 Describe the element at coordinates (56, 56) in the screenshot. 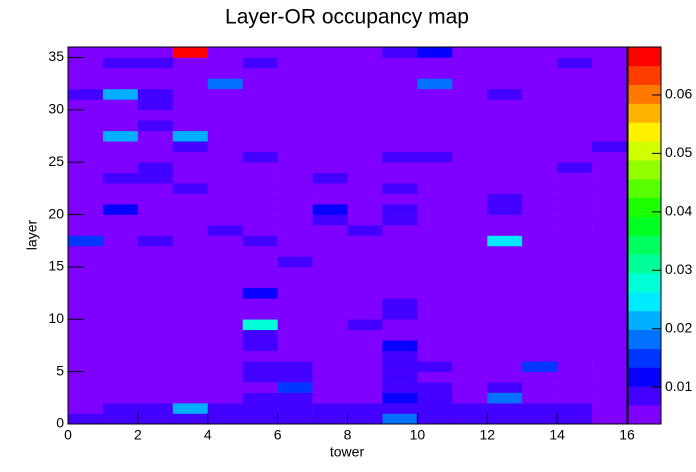

I see `y-tick-label: 35` at that location.